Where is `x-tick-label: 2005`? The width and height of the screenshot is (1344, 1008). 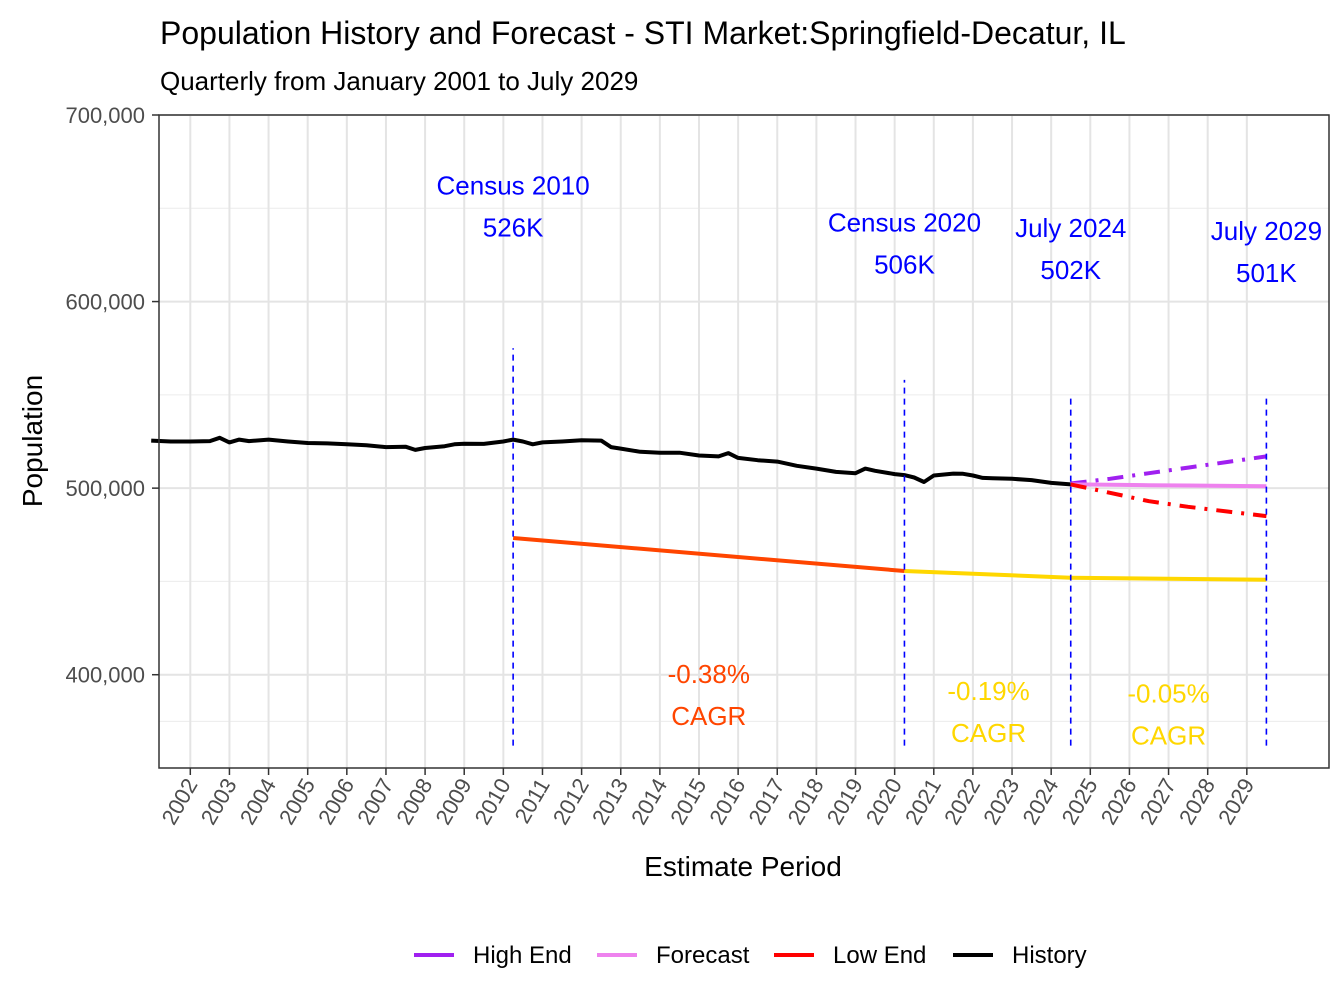
x-tick-label: 2005 is located at coordinates (297, 801).